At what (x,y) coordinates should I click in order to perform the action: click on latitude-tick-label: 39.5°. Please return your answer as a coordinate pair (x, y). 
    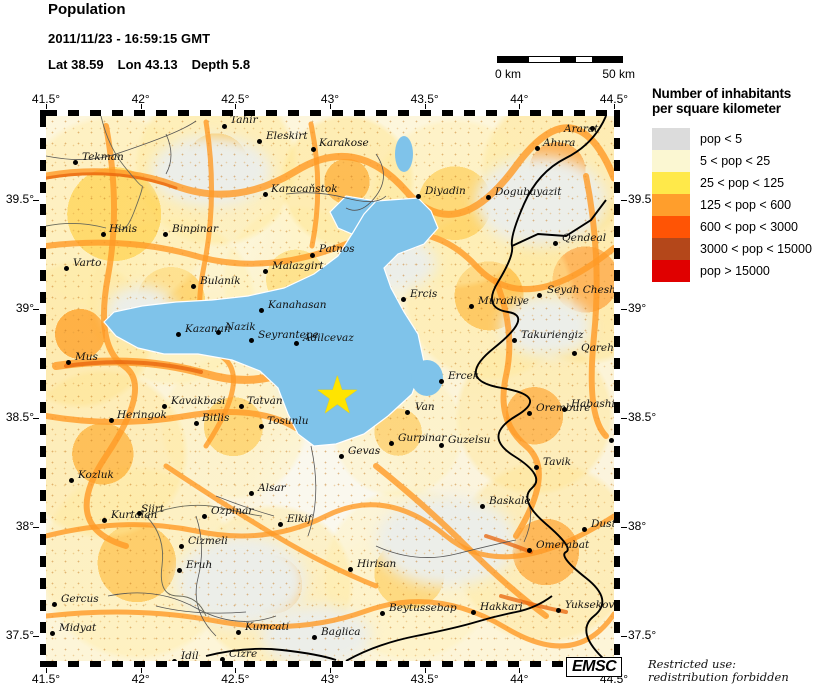
    Looking at the image, I should click on (642, 199).